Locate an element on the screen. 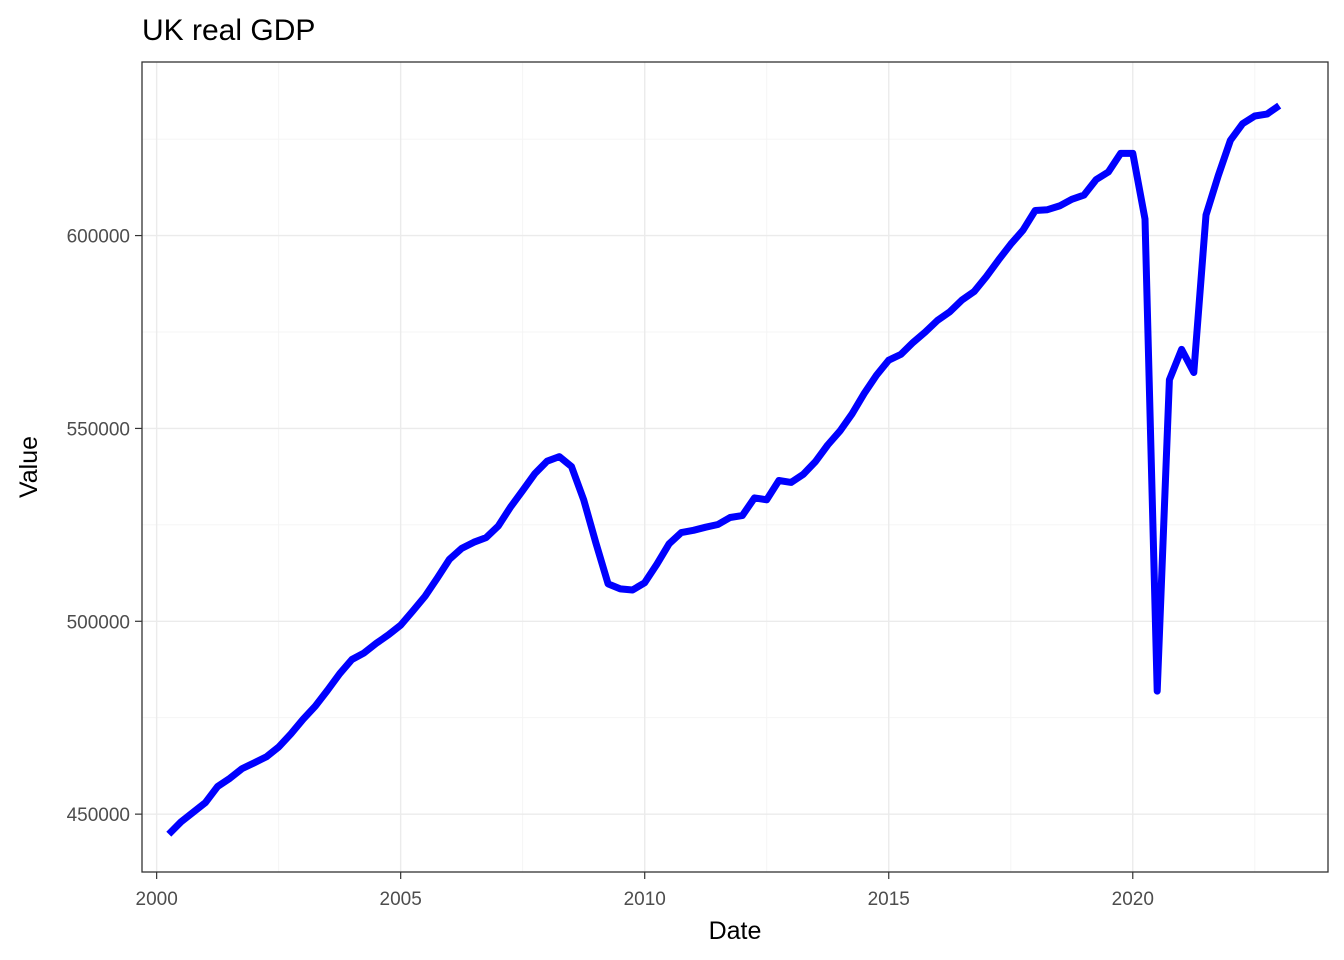 The width and height of the screenshot is (1344, 960). y-axis-title: Value is located at coordinates (29, 467).